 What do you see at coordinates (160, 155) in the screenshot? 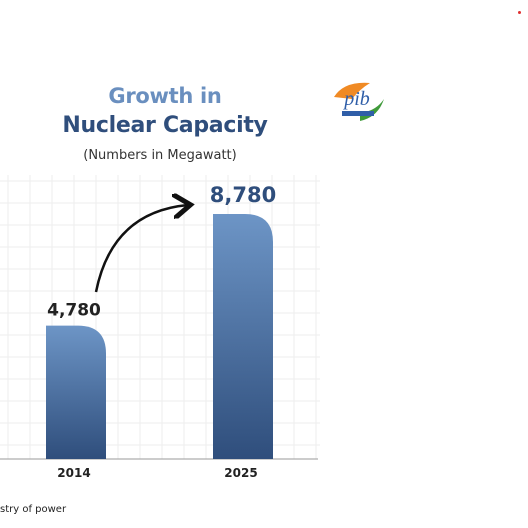
I see `chart-subtitle: (Numbers in Megawatt)` at bounding box center [160, 155].